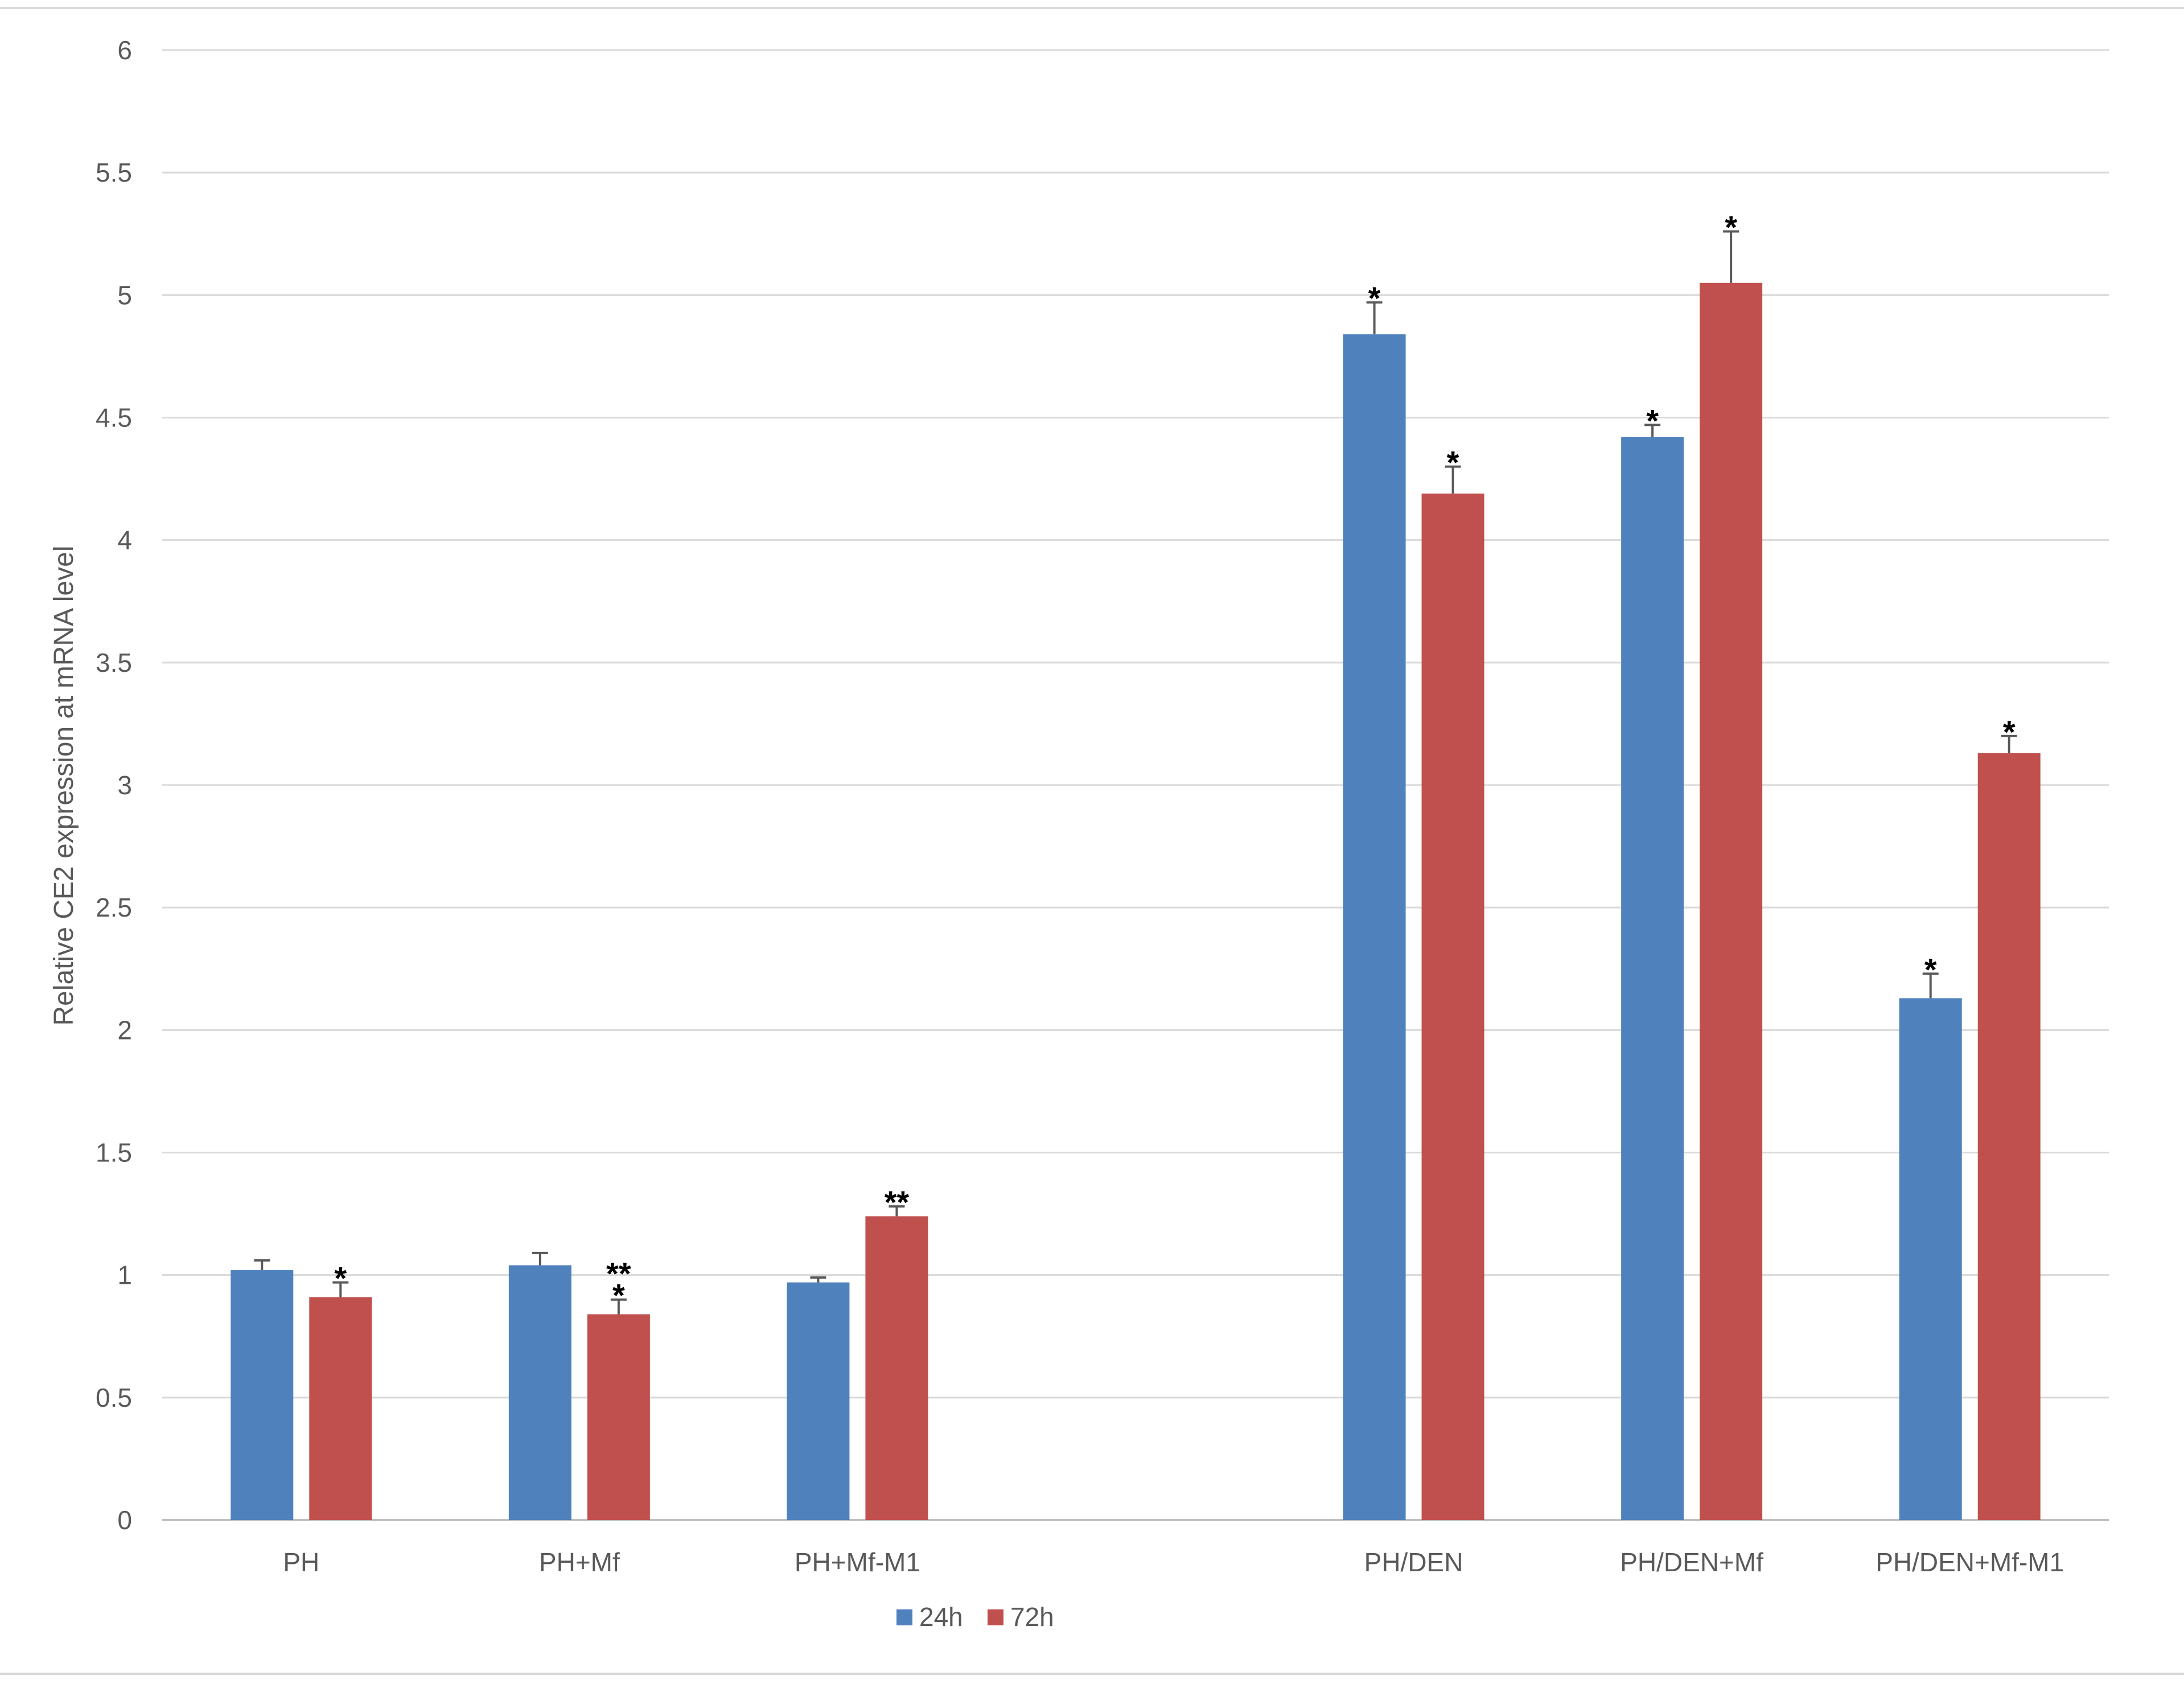 The height and width of the screenshot is (1684, 2184). I want to click on legend: 24h 72h, so click(975, 1617).